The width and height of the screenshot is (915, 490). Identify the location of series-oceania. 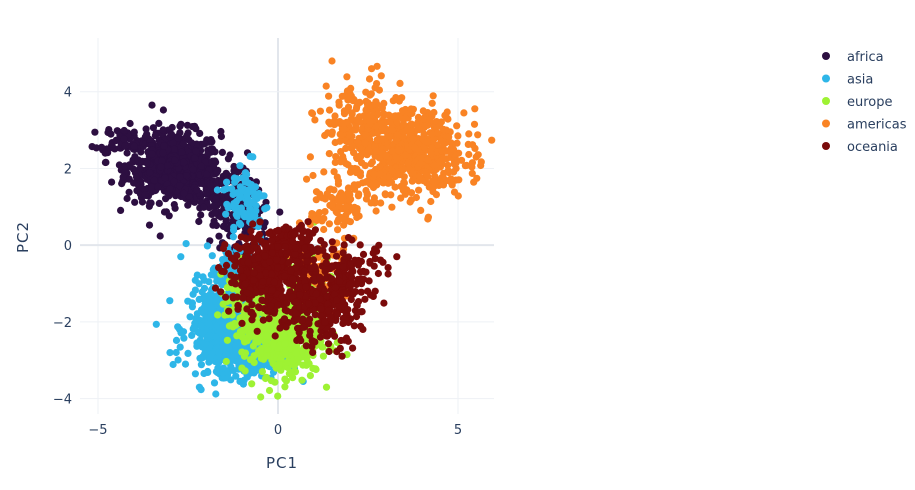
(306, 289).